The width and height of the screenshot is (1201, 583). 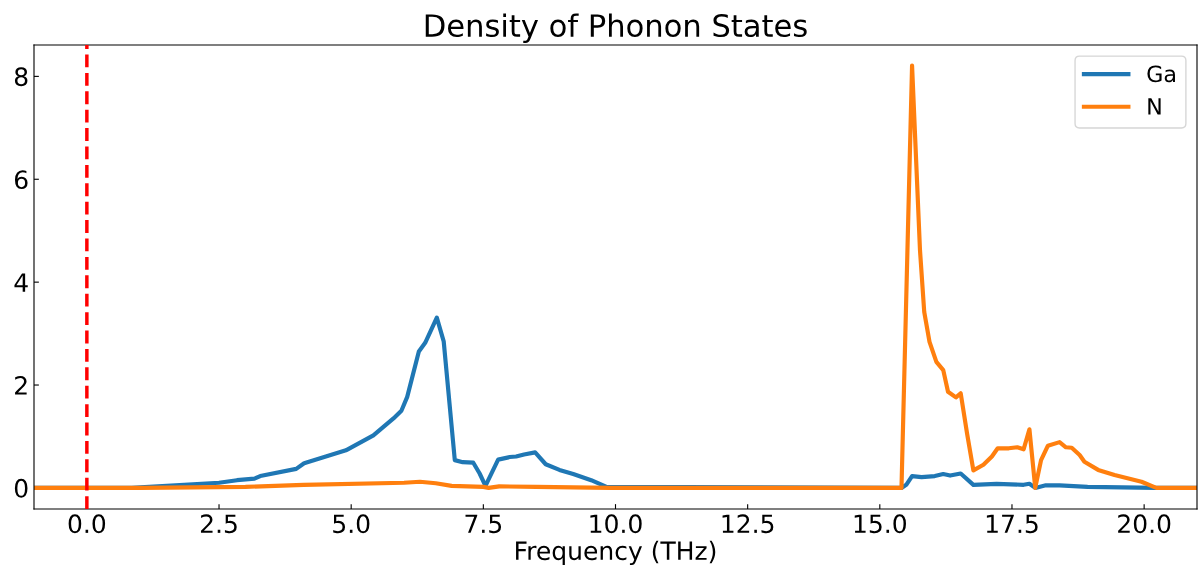 I want to click on y-tick-label: 4, so click(x=21, y=282).